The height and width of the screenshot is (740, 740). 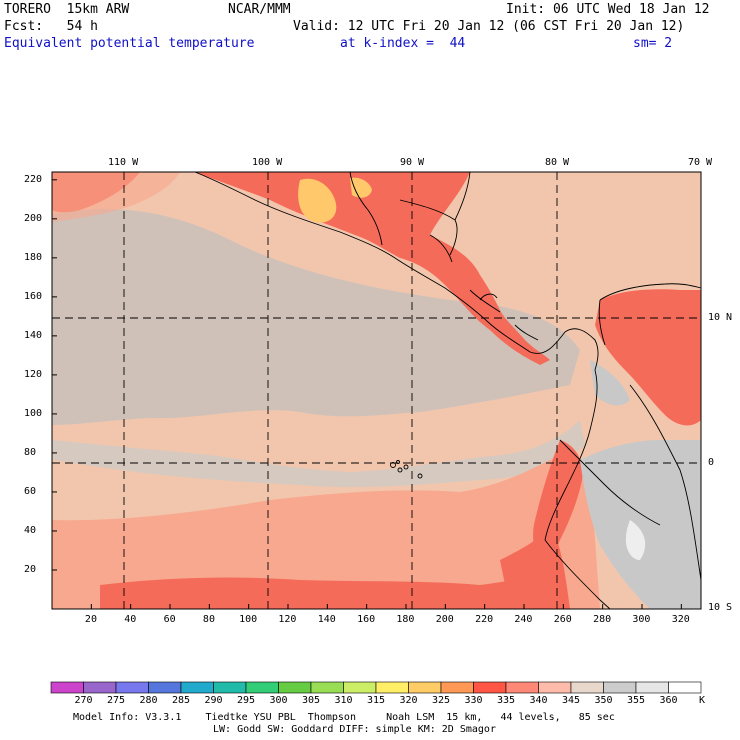 I want to click on colorbar-unit: K, so click(x=702, y=700).